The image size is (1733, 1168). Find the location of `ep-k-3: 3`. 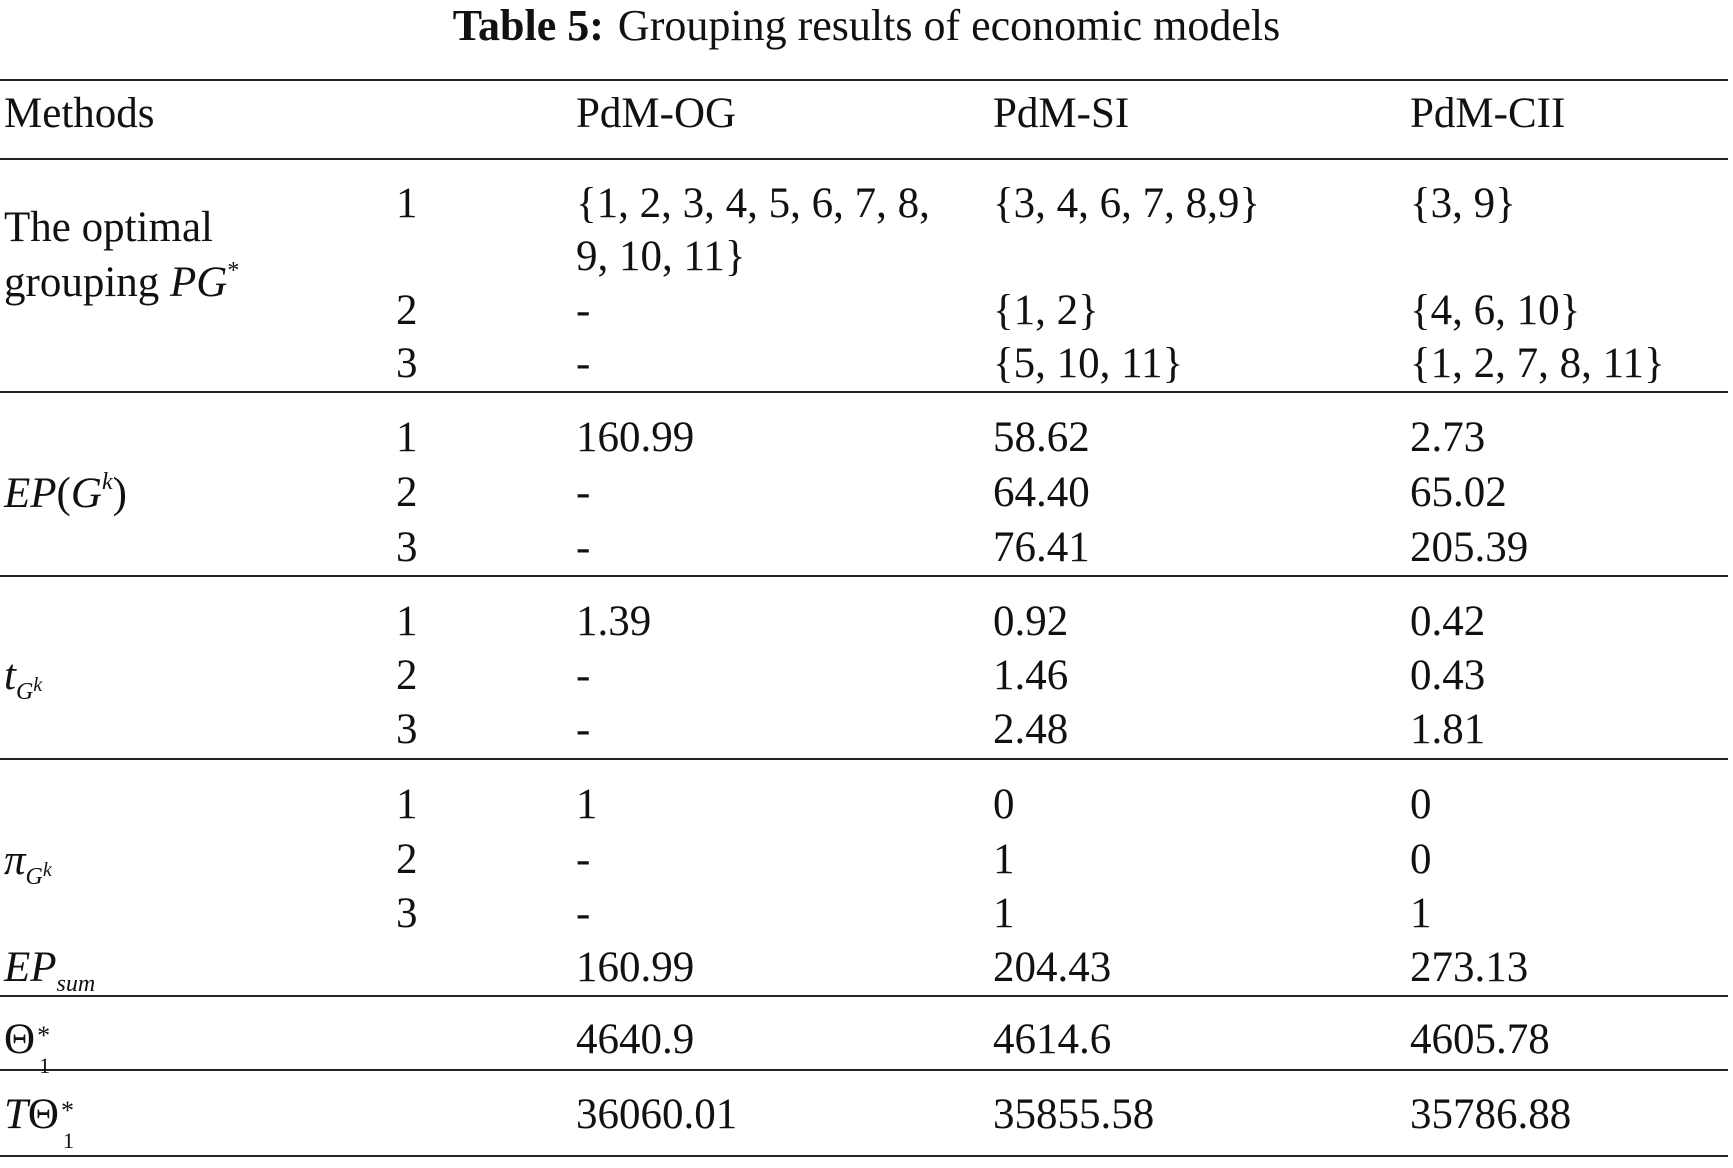

ep-k-3: 3 is located at coordinates (407, 547).